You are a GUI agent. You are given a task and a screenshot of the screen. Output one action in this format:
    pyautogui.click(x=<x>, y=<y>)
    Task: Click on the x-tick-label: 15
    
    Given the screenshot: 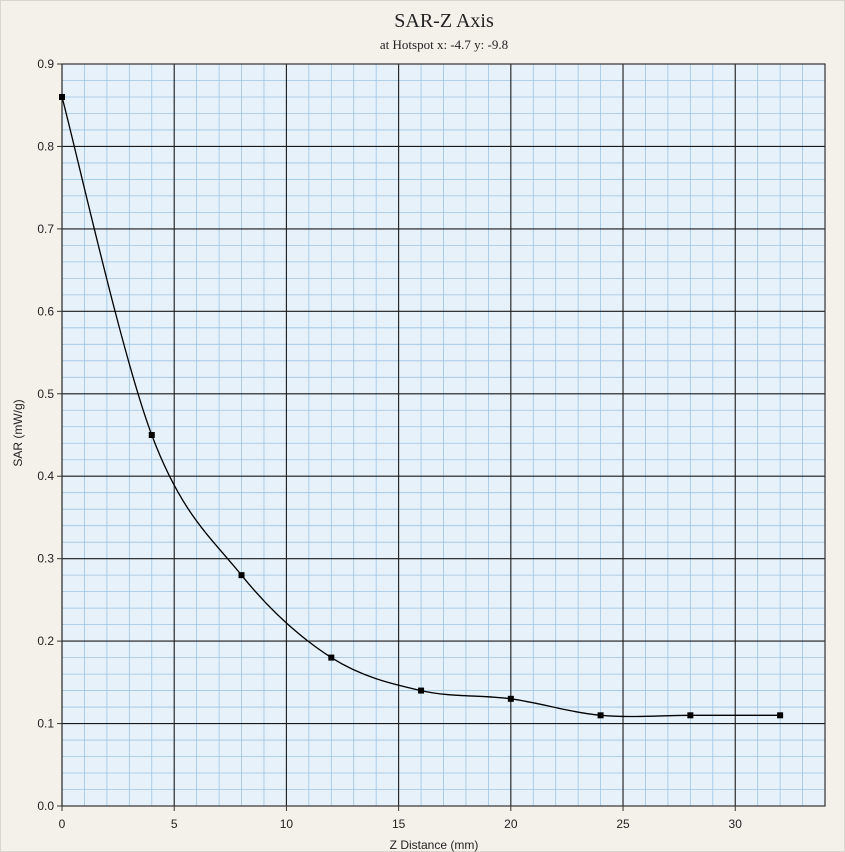 What is the action you would take?
    pyautogui.click(x=399, y=824)
    